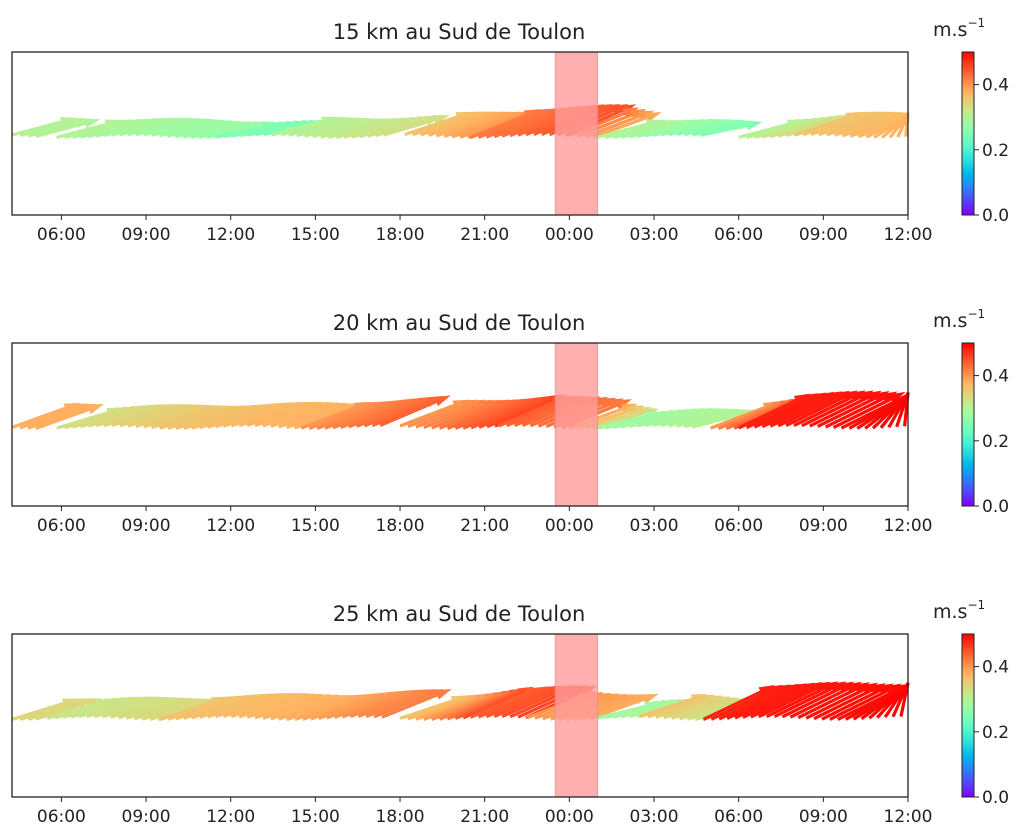 This screenshot has height=829, width=1018. I want to click on colorbar-ticks: 0.0 0.2 0.4, so click(991, 442).